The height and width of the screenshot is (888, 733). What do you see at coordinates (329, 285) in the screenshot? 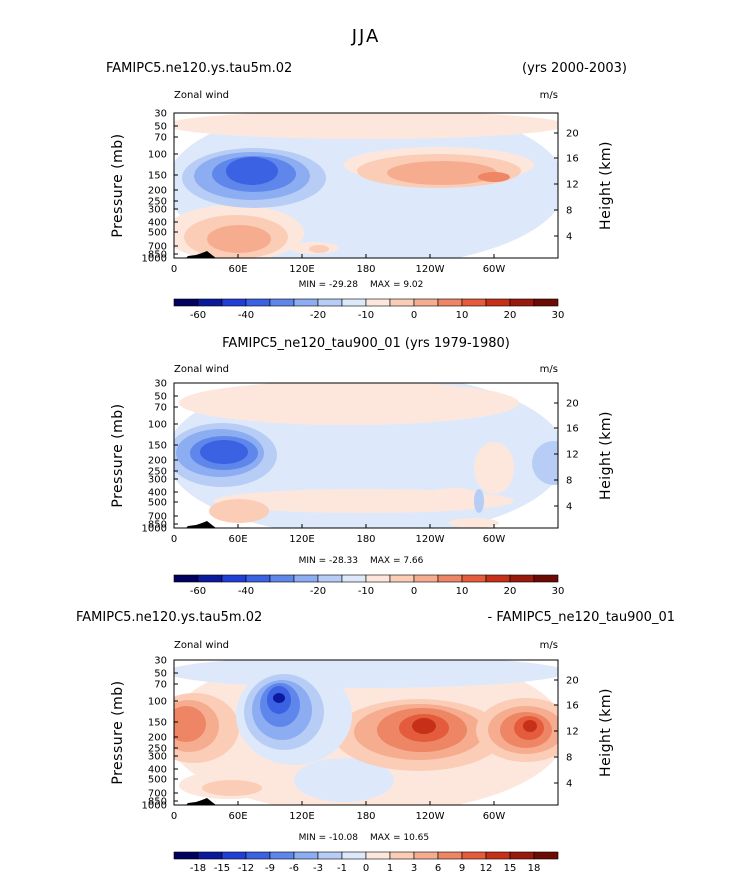
I see `min-label: MIN = -29.28` at bounding box center [329, 285].